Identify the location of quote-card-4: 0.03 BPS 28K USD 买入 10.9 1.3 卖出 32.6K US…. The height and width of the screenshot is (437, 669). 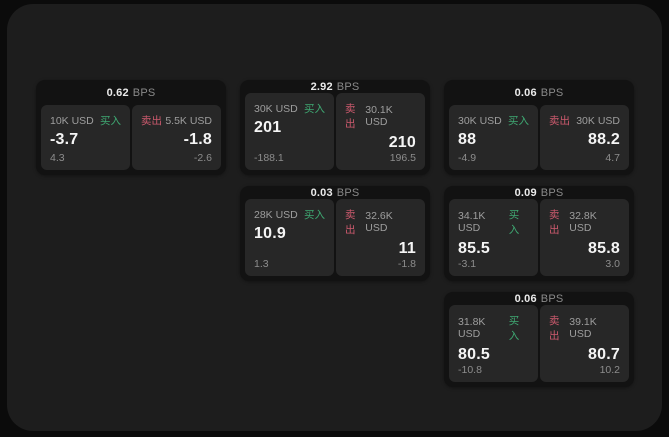
(335, 233).